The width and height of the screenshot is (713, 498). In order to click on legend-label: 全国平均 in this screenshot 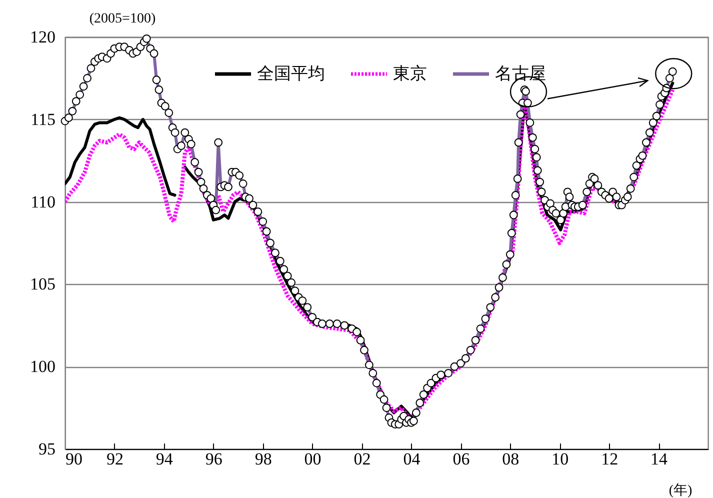, I will do `click(291, 73)`.